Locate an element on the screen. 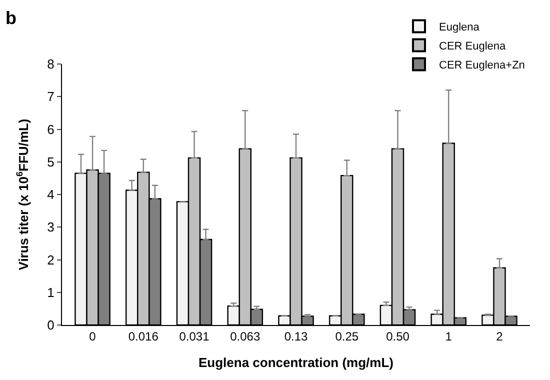 The image size is (550, 380). x-tick-label: 2 is located at coordinates (500, 336).